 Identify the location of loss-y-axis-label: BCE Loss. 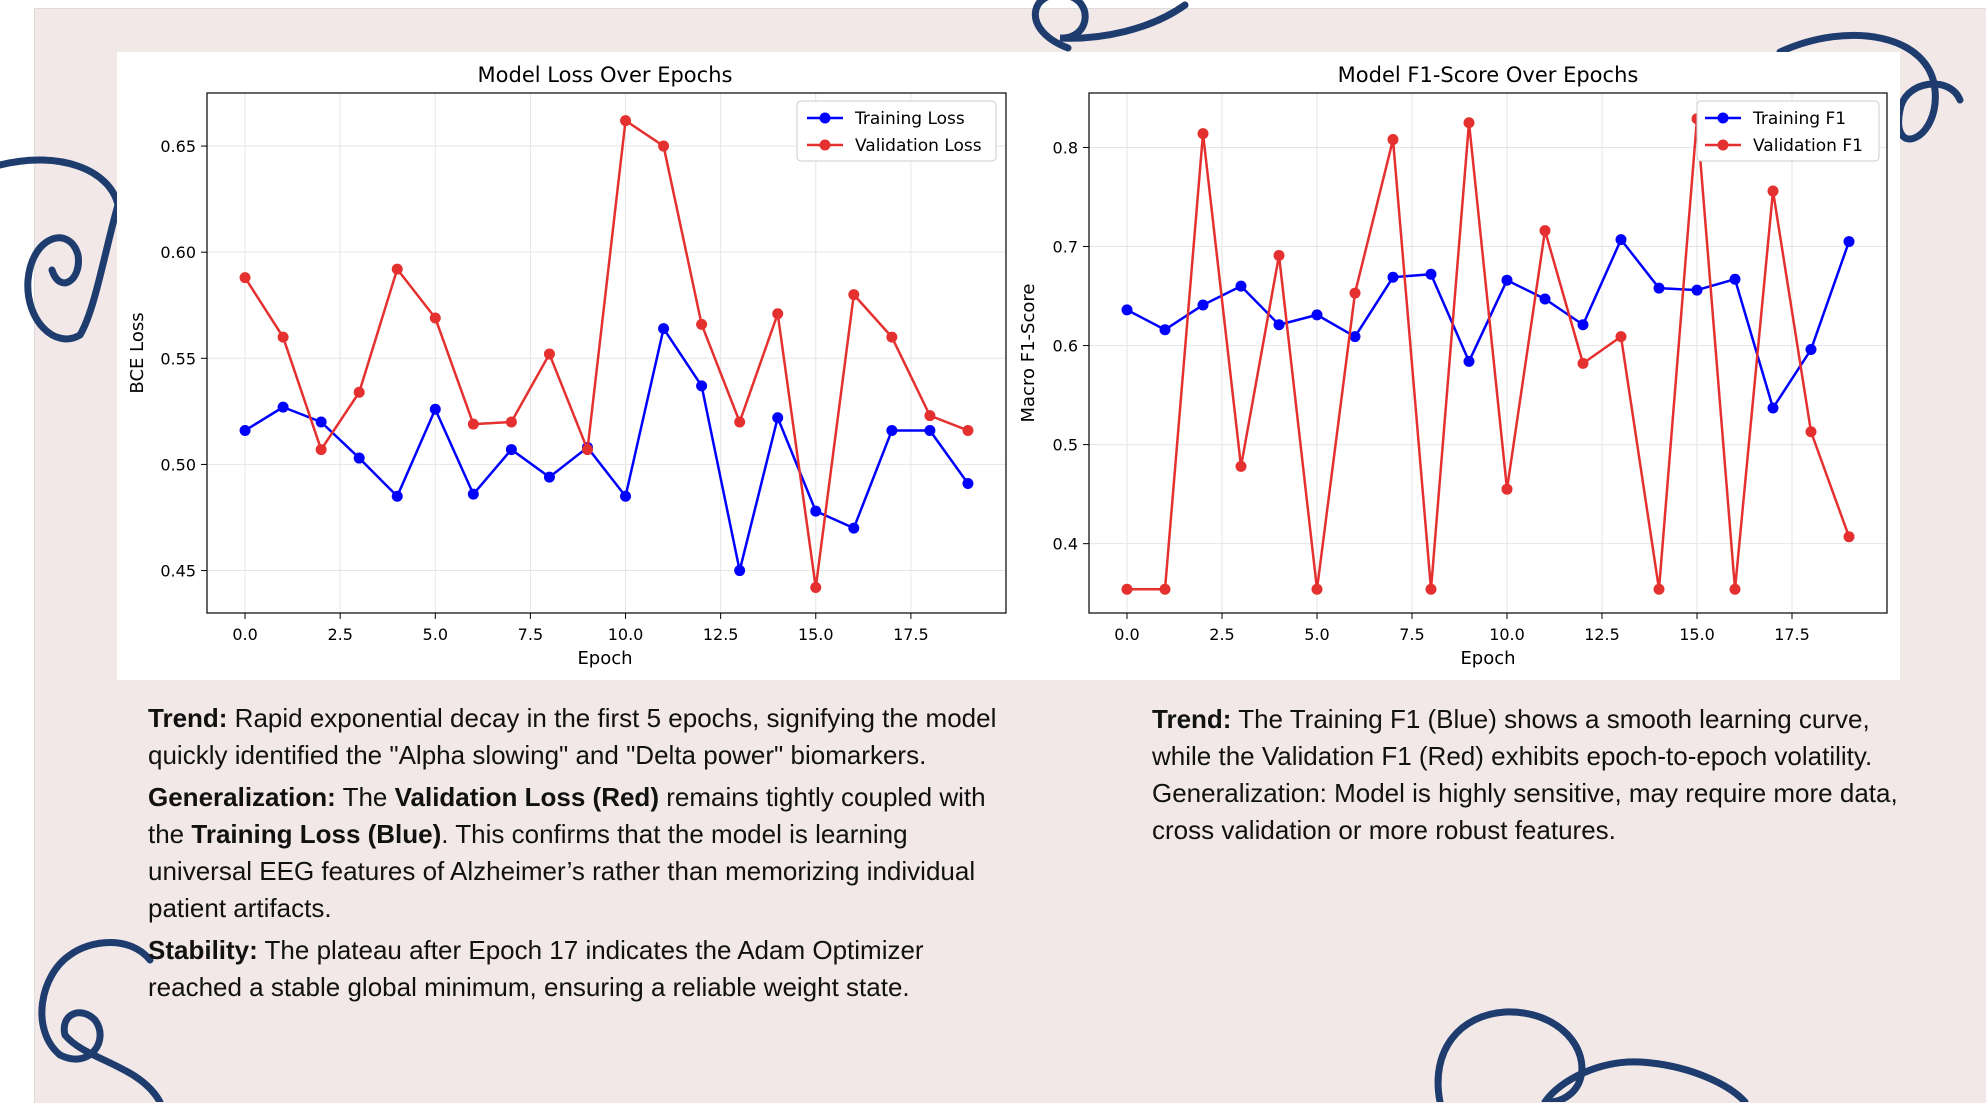
(137, 352).